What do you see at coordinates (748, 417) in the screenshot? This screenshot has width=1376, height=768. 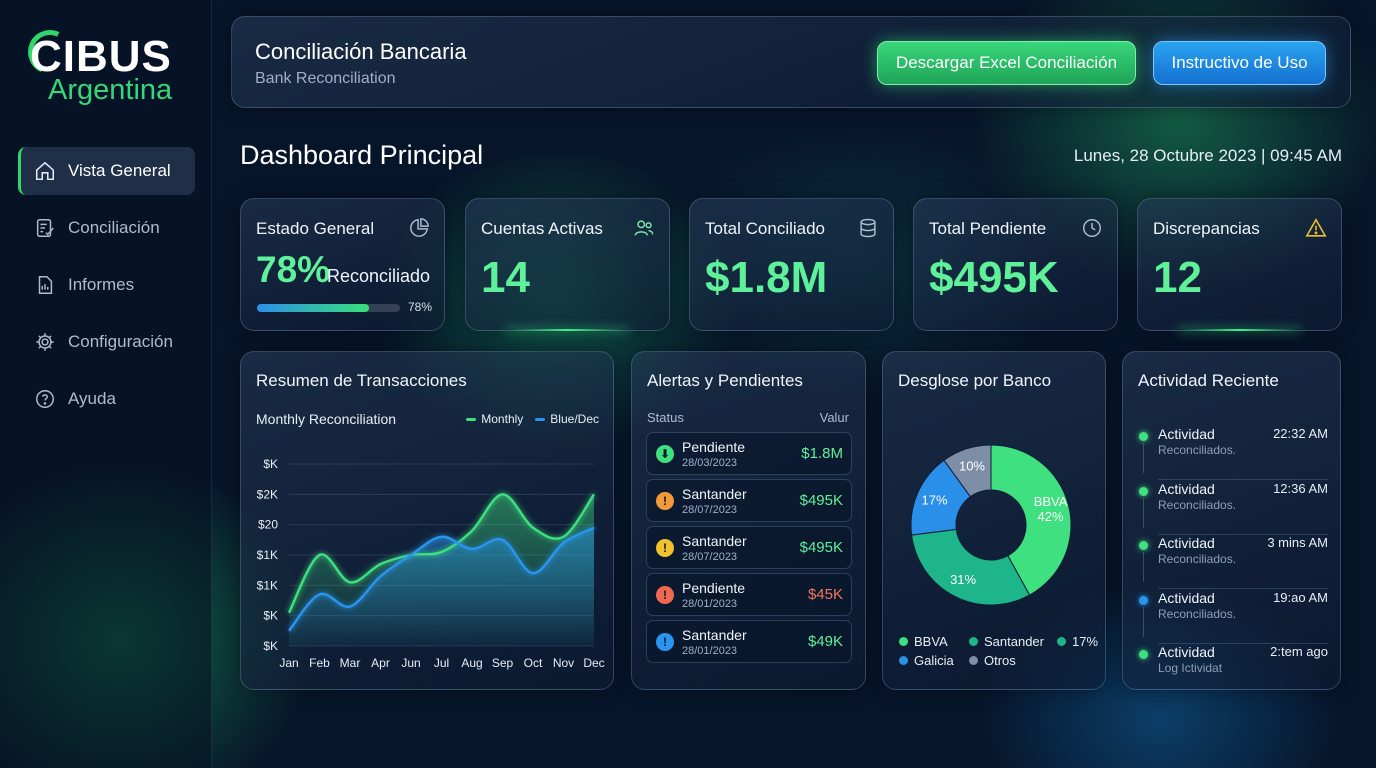 I see `alerts-table-header: Status Valur` at bounding box center [748, 417].